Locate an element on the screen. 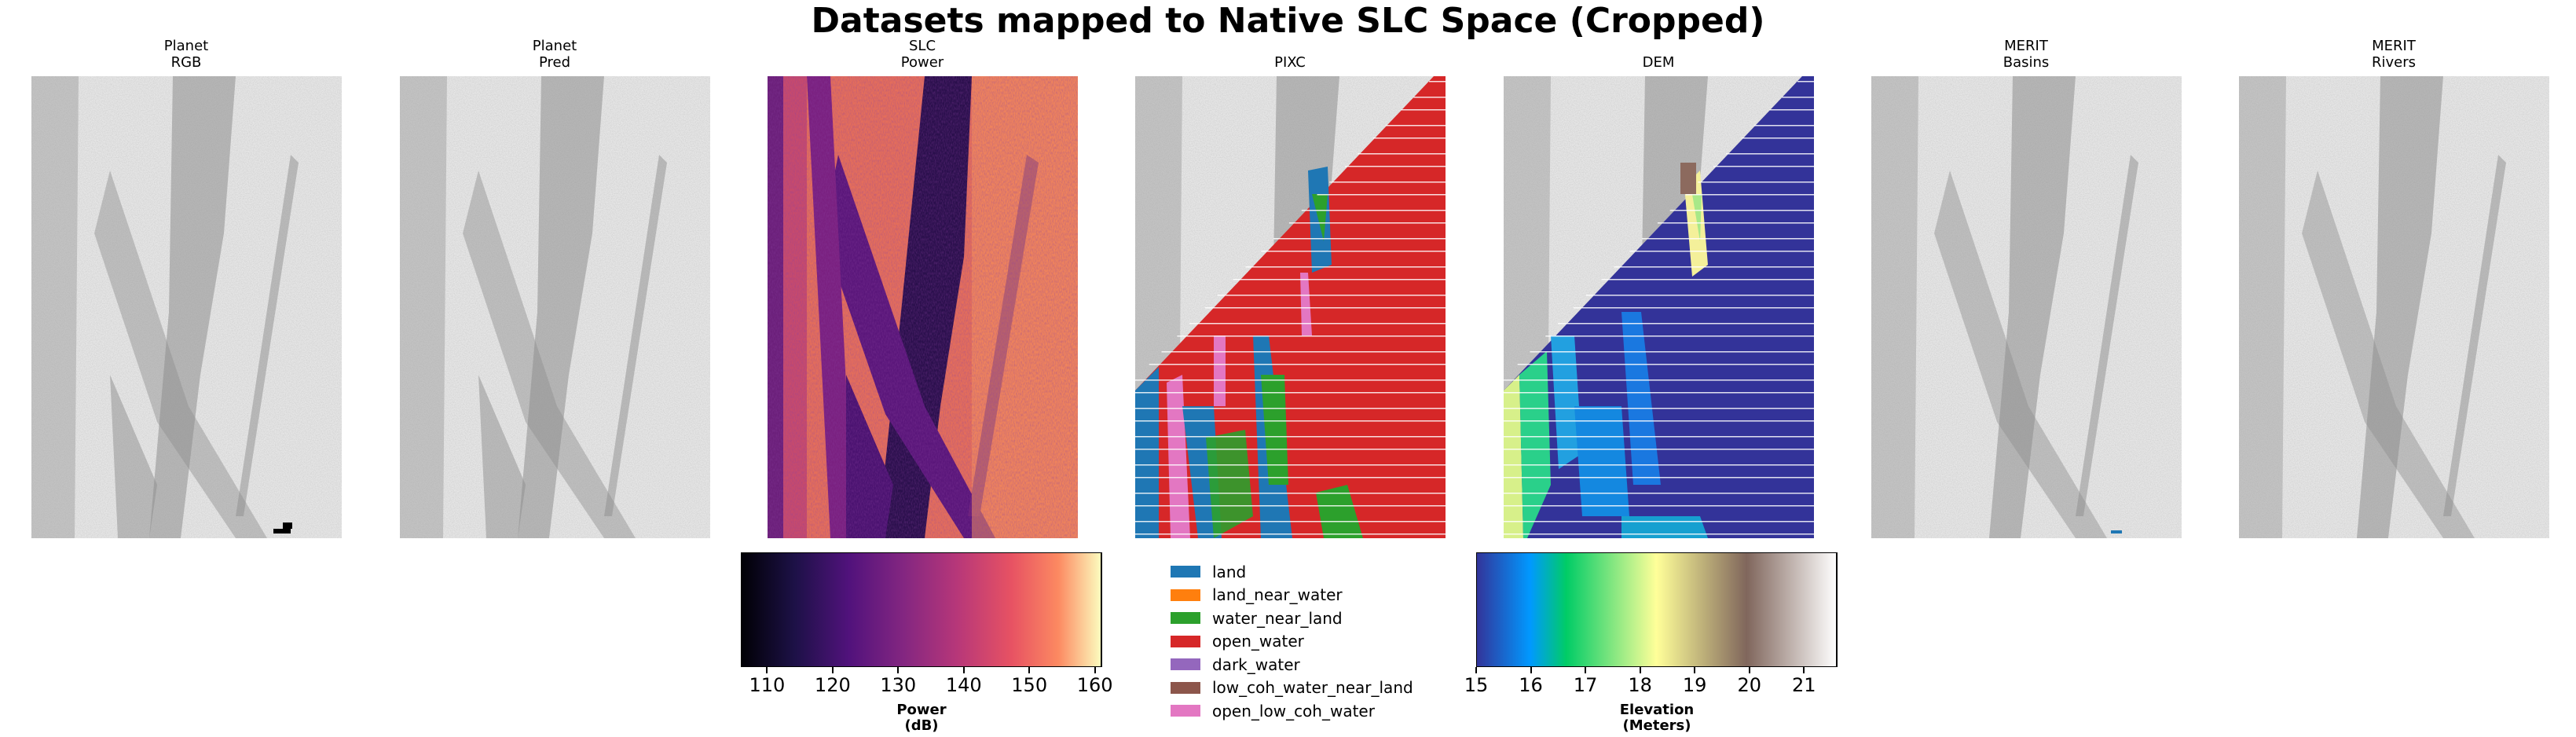  panel-title-7-line1: MERIT is located at coordinates (2394, 46).